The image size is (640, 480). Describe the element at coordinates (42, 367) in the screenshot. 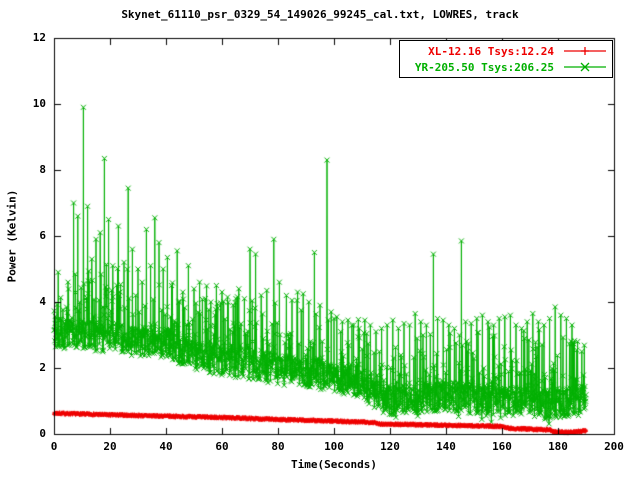

I see `y-tick-label: 2` at that location.